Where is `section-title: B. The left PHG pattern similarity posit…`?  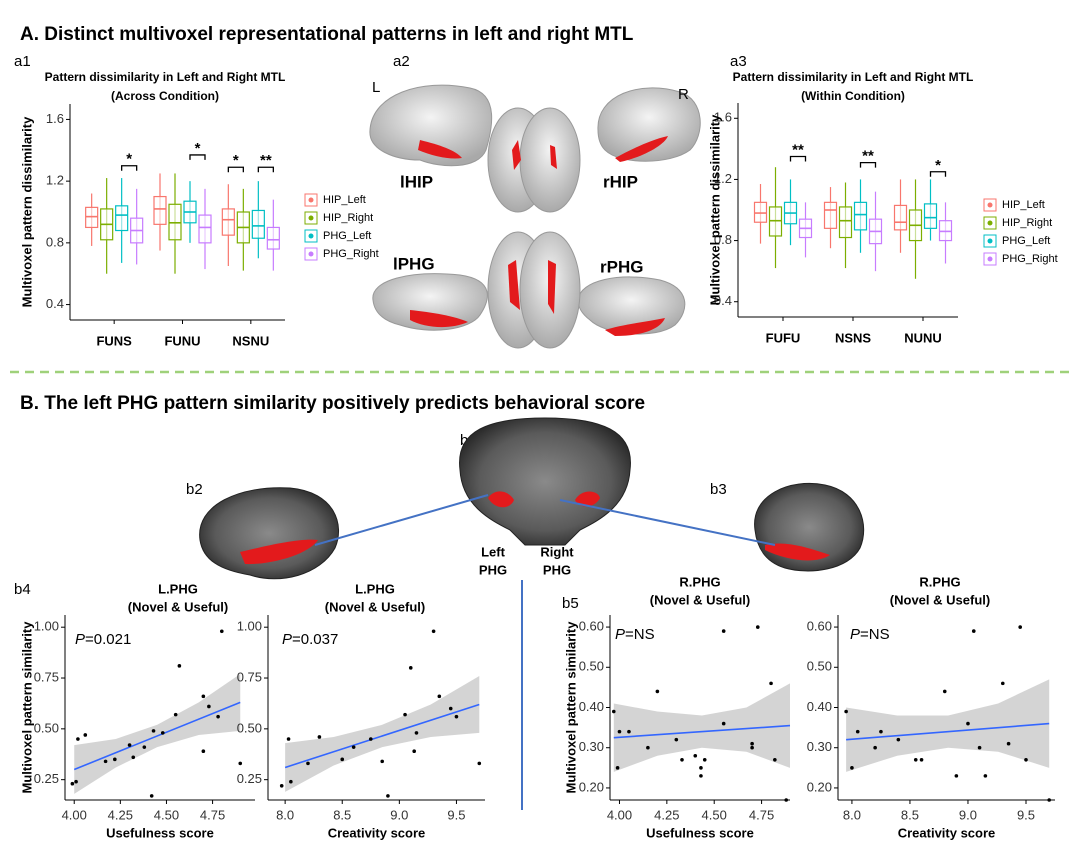 section-title: B. The left PHG pattern similarity posit… is located at coordinates (332, 403).